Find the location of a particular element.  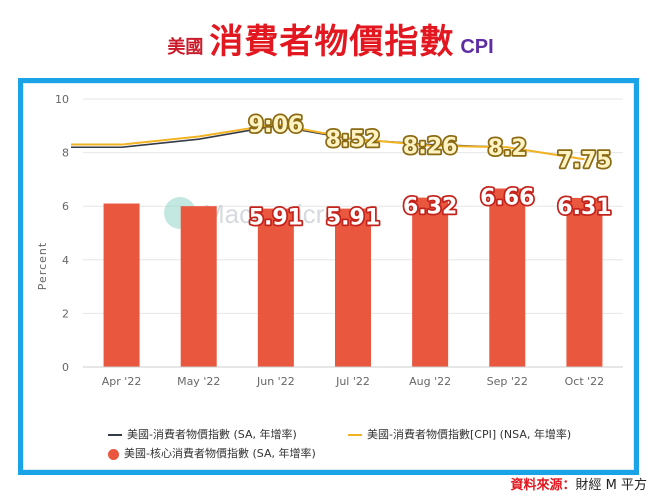

legend-label: 美國-核心消費者物價指數 (SA, 年增率) is located at coordinates (220, 453).